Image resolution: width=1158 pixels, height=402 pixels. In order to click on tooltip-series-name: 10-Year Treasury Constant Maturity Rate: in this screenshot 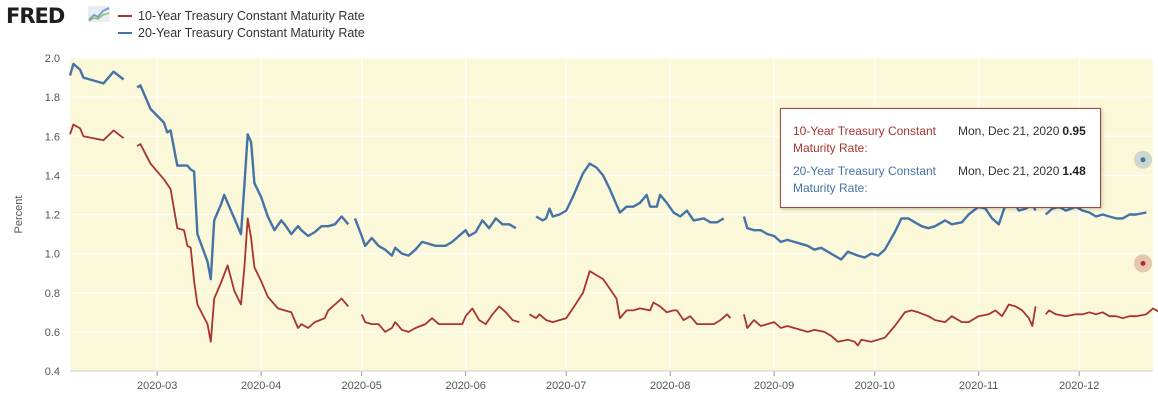, I will do `click(864, 139)`.